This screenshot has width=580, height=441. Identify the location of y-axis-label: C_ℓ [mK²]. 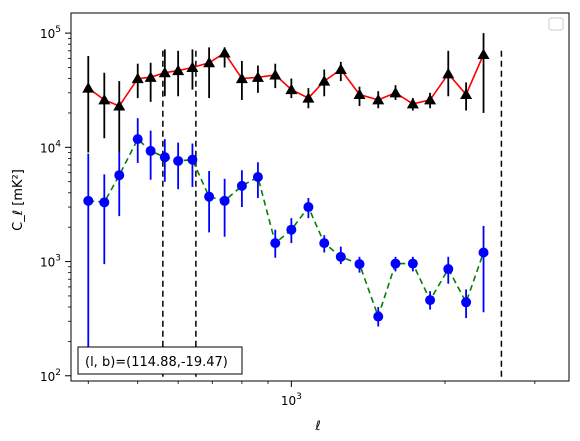
(18, 200).